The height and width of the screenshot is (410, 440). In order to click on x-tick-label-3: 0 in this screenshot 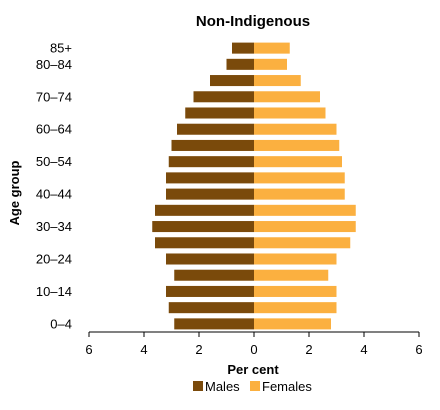, I will do `click(253, 349)`.